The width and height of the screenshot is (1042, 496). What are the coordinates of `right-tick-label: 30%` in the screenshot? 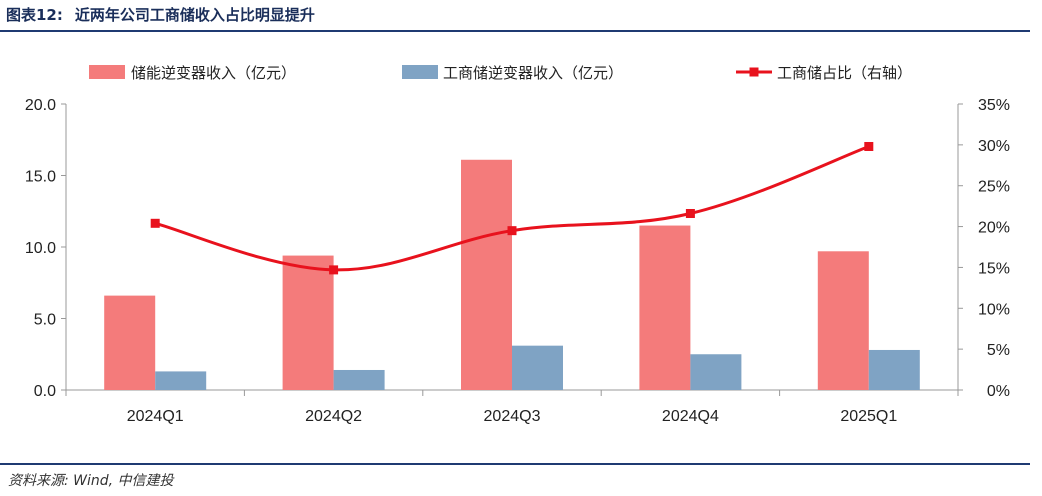 It's located at (994, 146).